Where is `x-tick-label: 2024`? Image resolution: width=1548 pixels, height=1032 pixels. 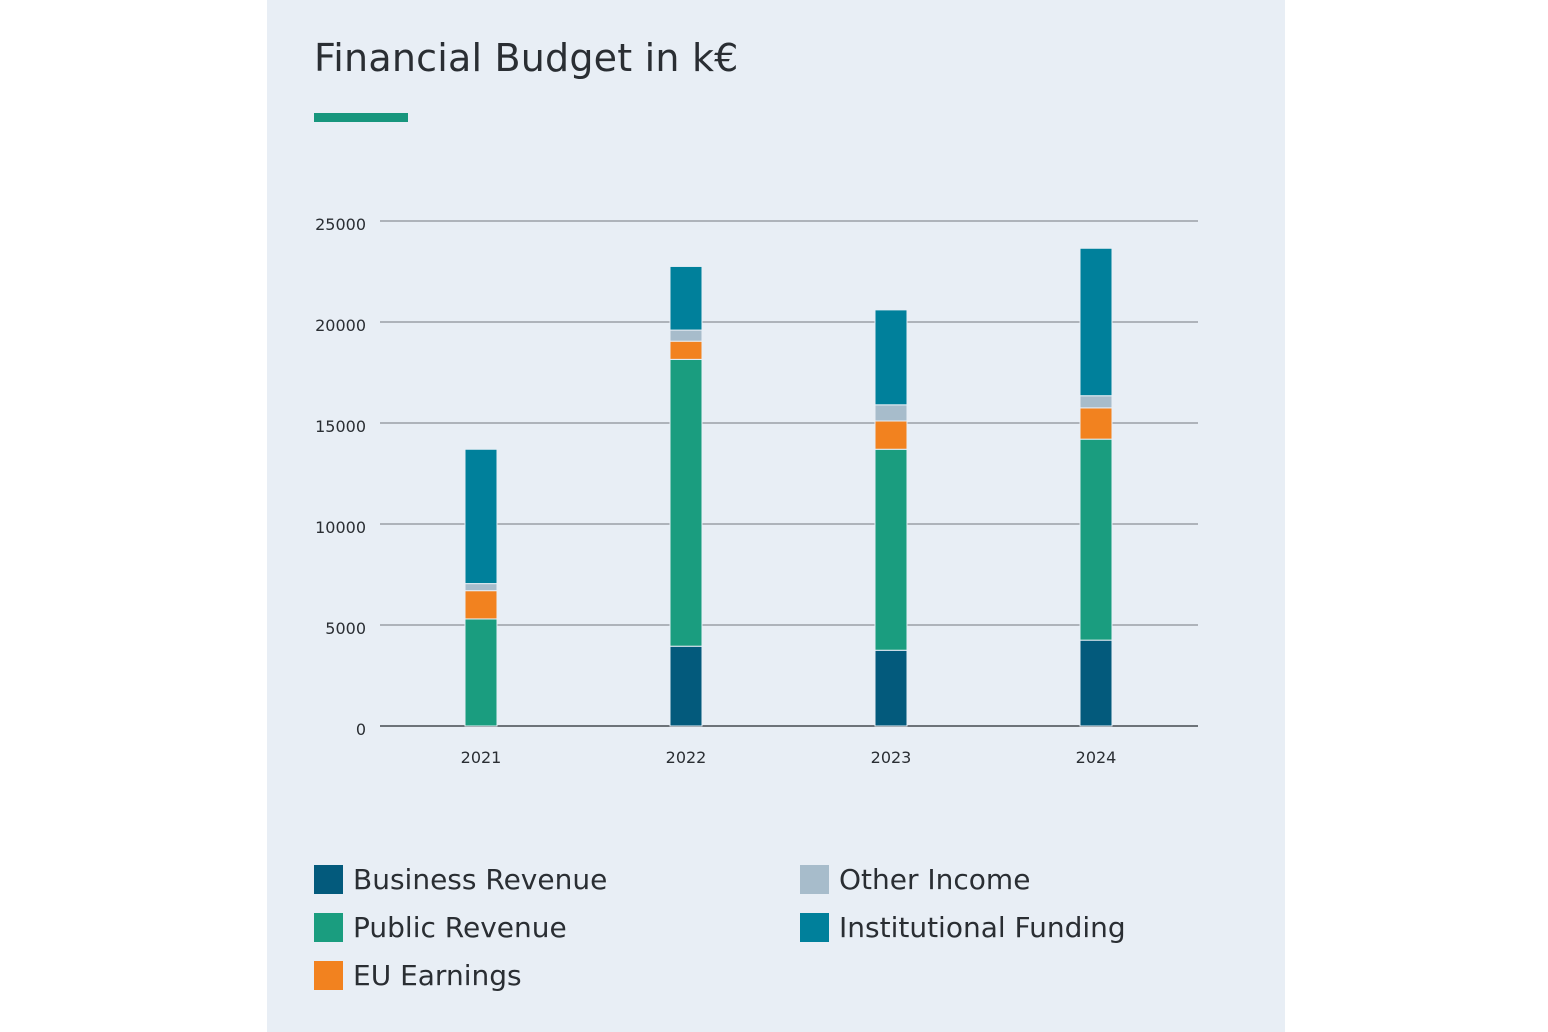
x-tick-label: 2024 is located at coordinates (1096, 757).